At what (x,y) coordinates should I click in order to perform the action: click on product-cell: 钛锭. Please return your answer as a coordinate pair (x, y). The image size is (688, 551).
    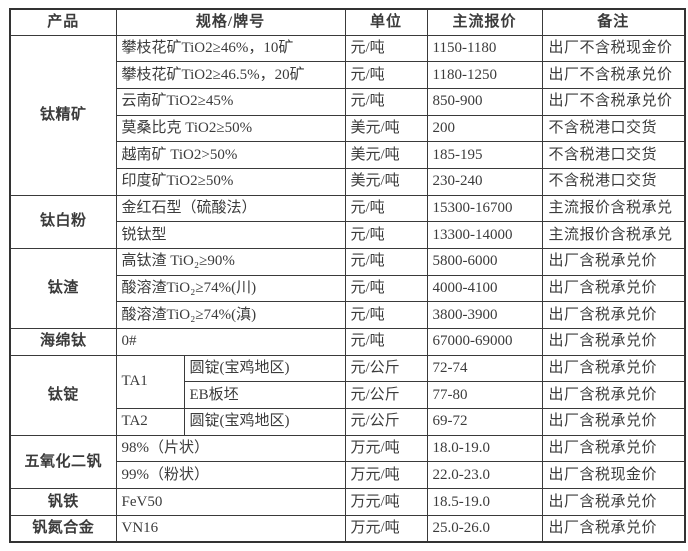
    Looking at the image, I should click on (63, 395).